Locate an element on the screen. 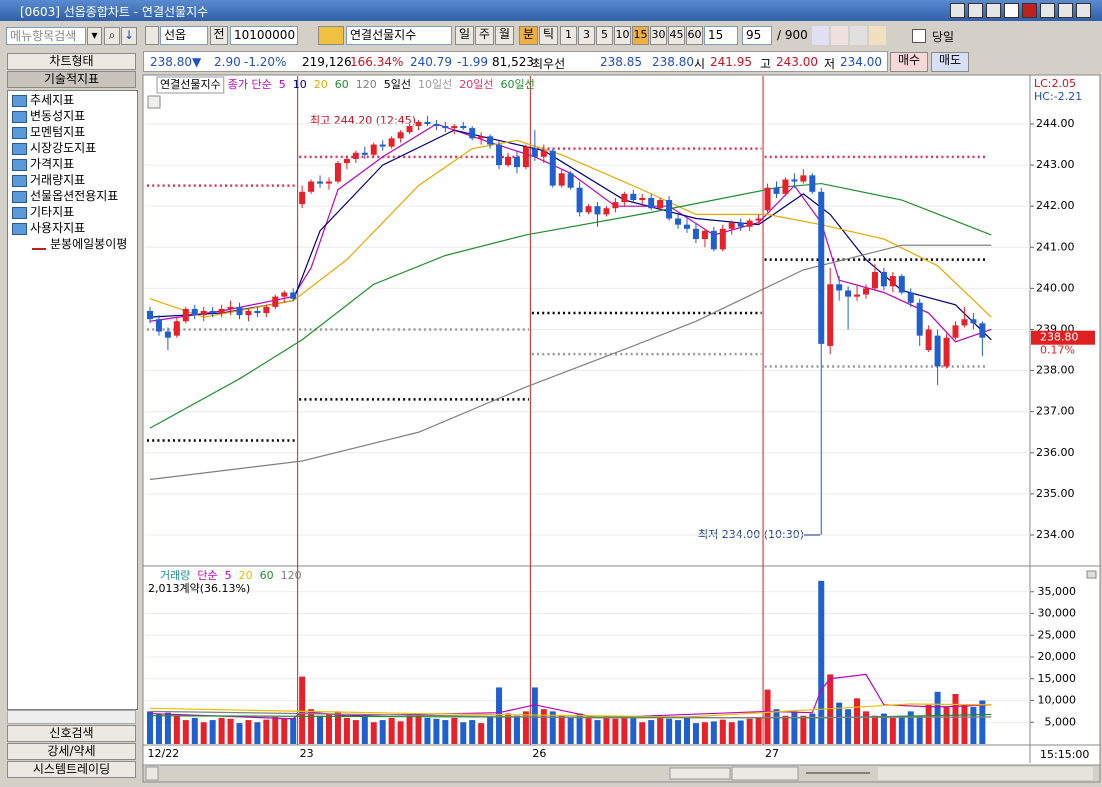  interval-button: 60 is located at coordinates (694, 35).